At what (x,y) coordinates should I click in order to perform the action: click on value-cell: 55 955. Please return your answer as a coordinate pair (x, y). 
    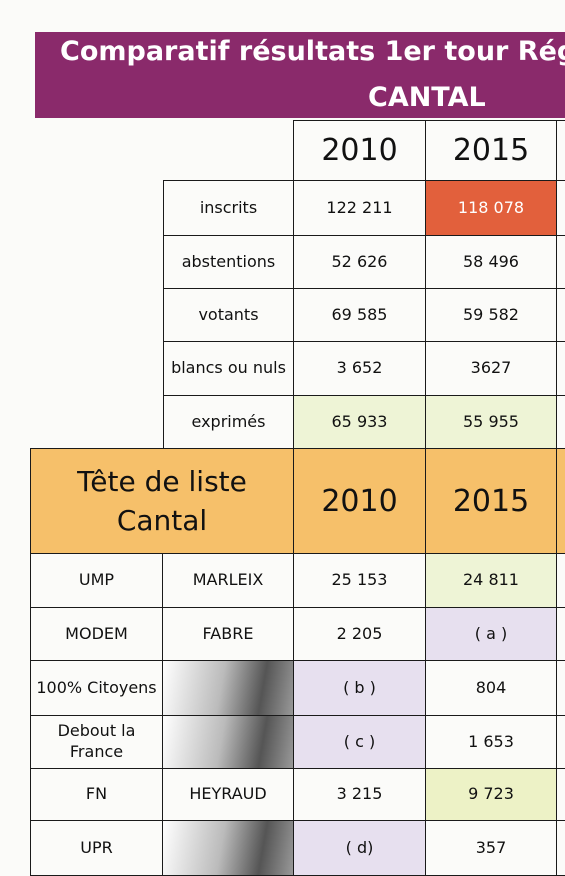
    Looking at the image, I should click on (491, 422).